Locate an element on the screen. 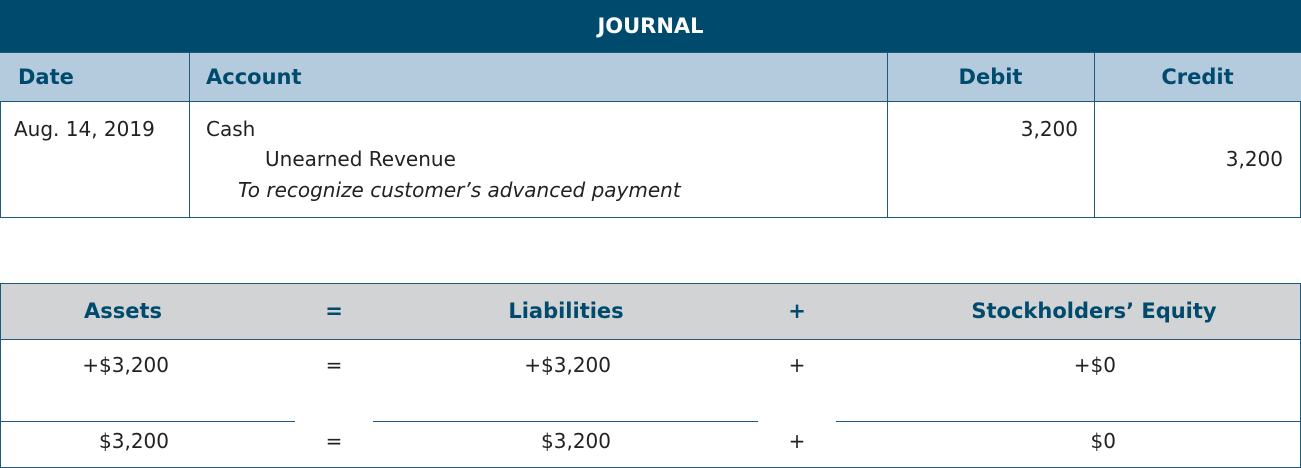  header-plus: + is located at coordinates (797, 311).